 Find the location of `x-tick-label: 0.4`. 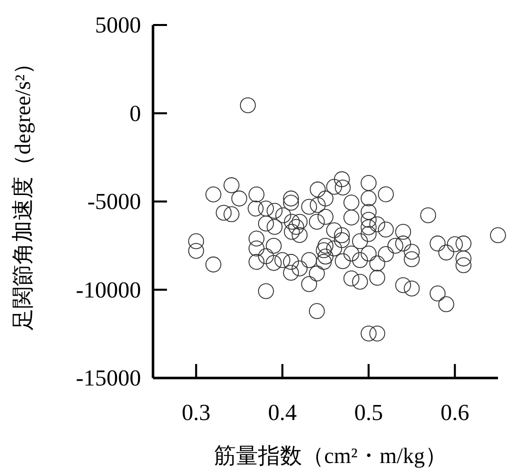

x-tick-label: 0.4 is located at coordinates (283, 412).